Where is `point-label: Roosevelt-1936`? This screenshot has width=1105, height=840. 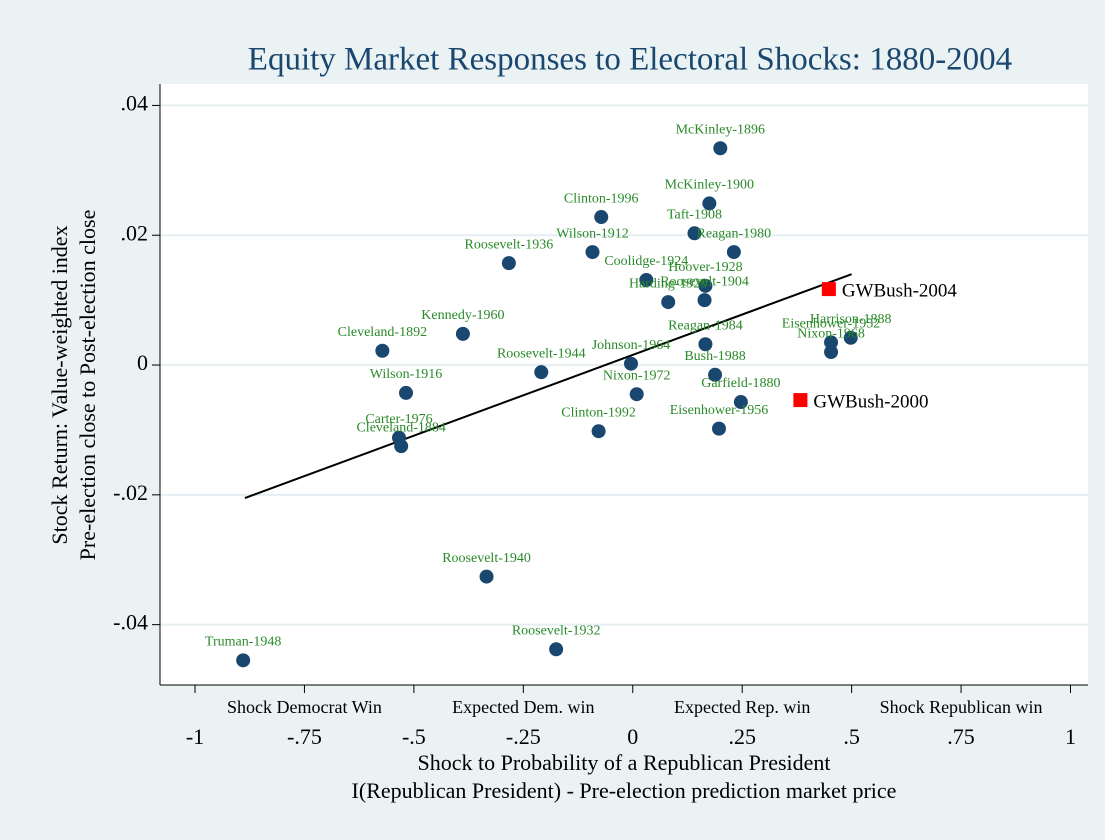
point-label: Roosevelt-1936 is located at coordinates (509, 244).